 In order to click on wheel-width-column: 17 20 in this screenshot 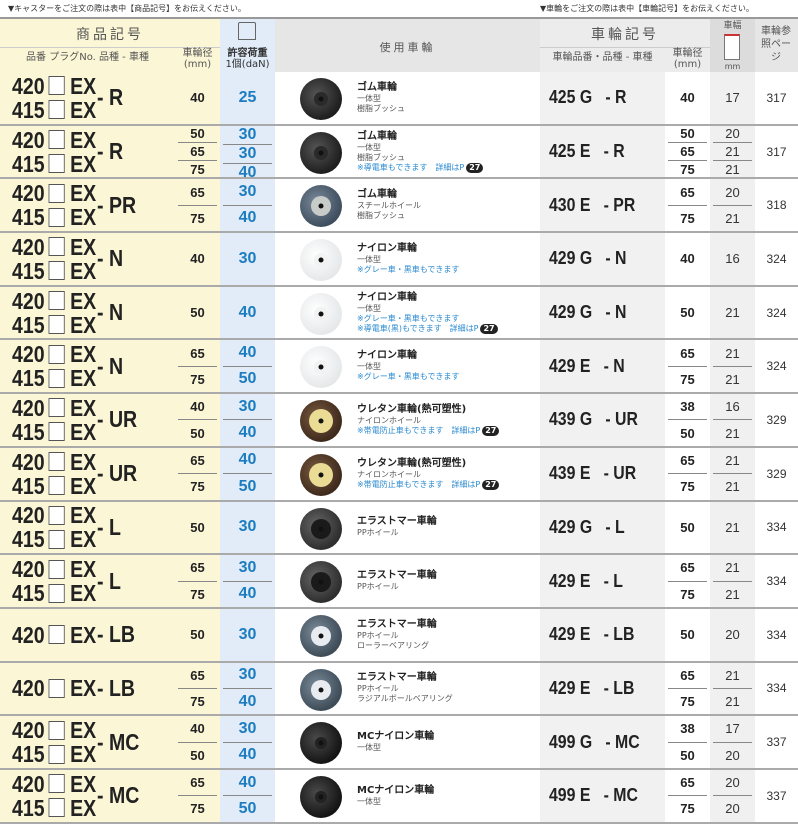, I will do `click(732, 742)`.